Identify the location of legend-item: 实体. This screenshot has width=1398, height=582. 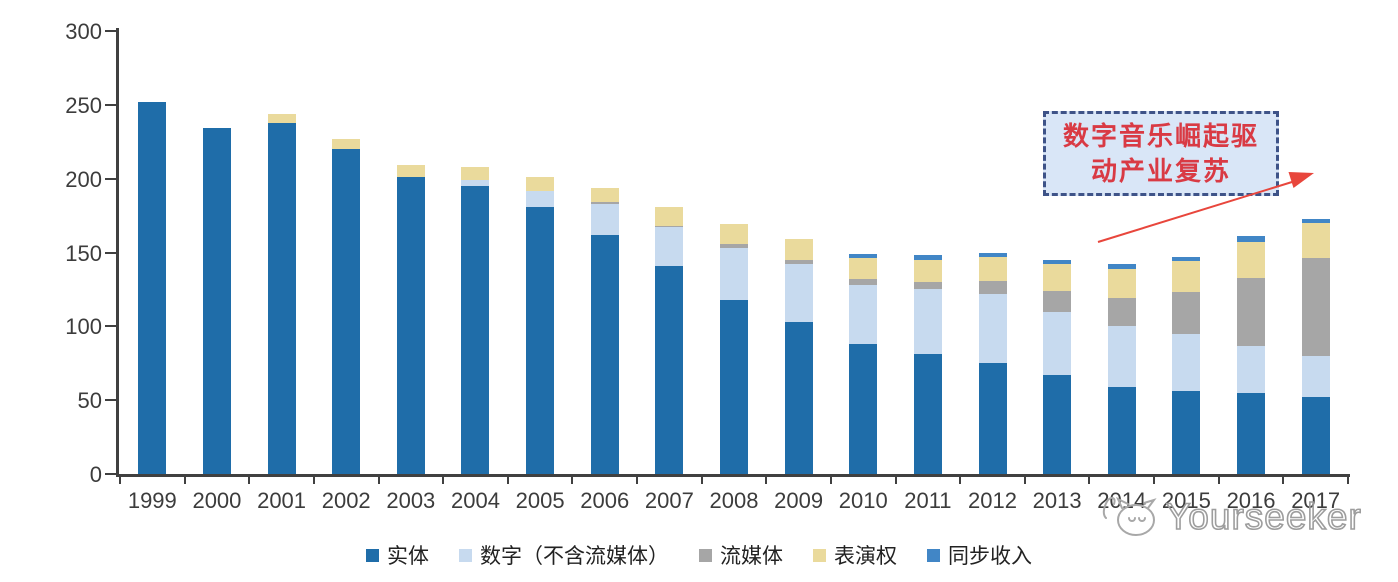
(397, 555).